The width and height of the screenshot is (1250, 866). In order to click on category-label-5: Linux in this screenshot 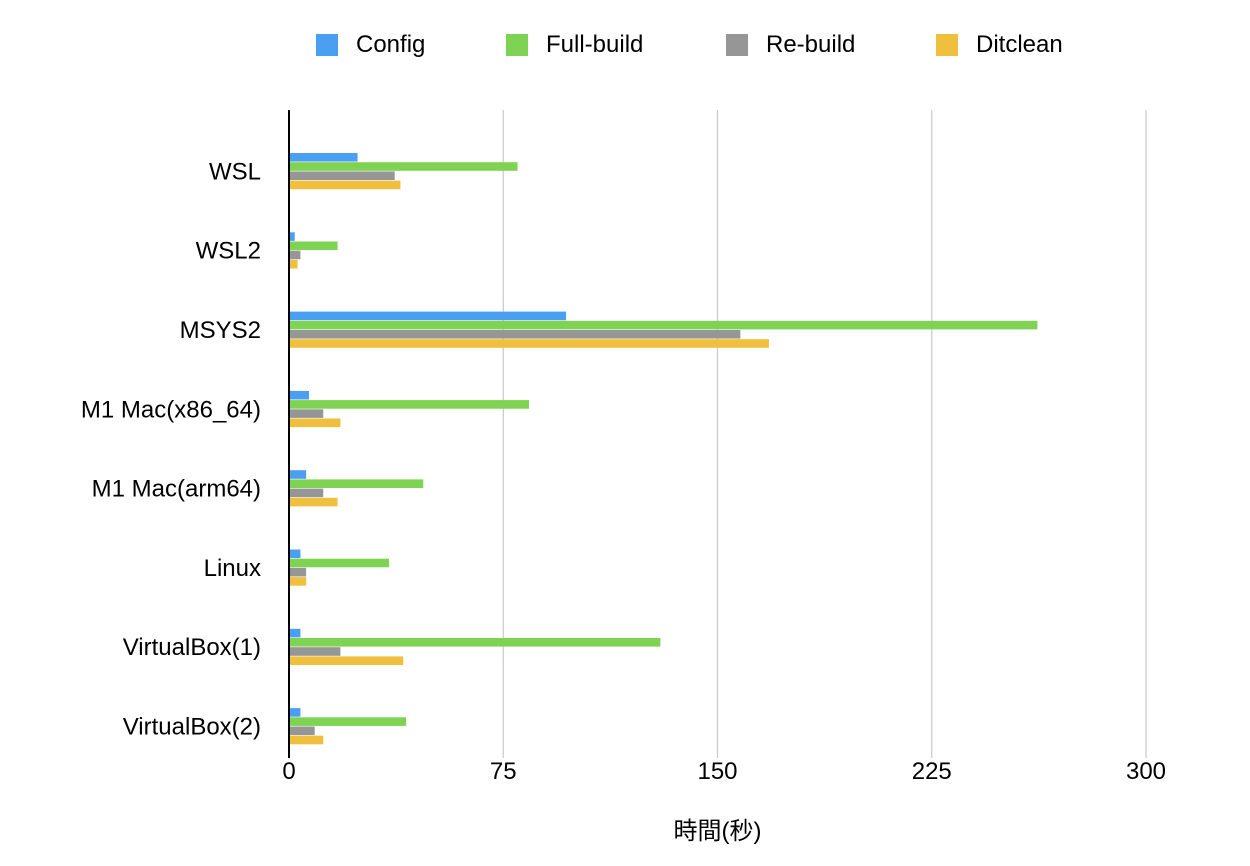, I will do `click(232, 568)`.